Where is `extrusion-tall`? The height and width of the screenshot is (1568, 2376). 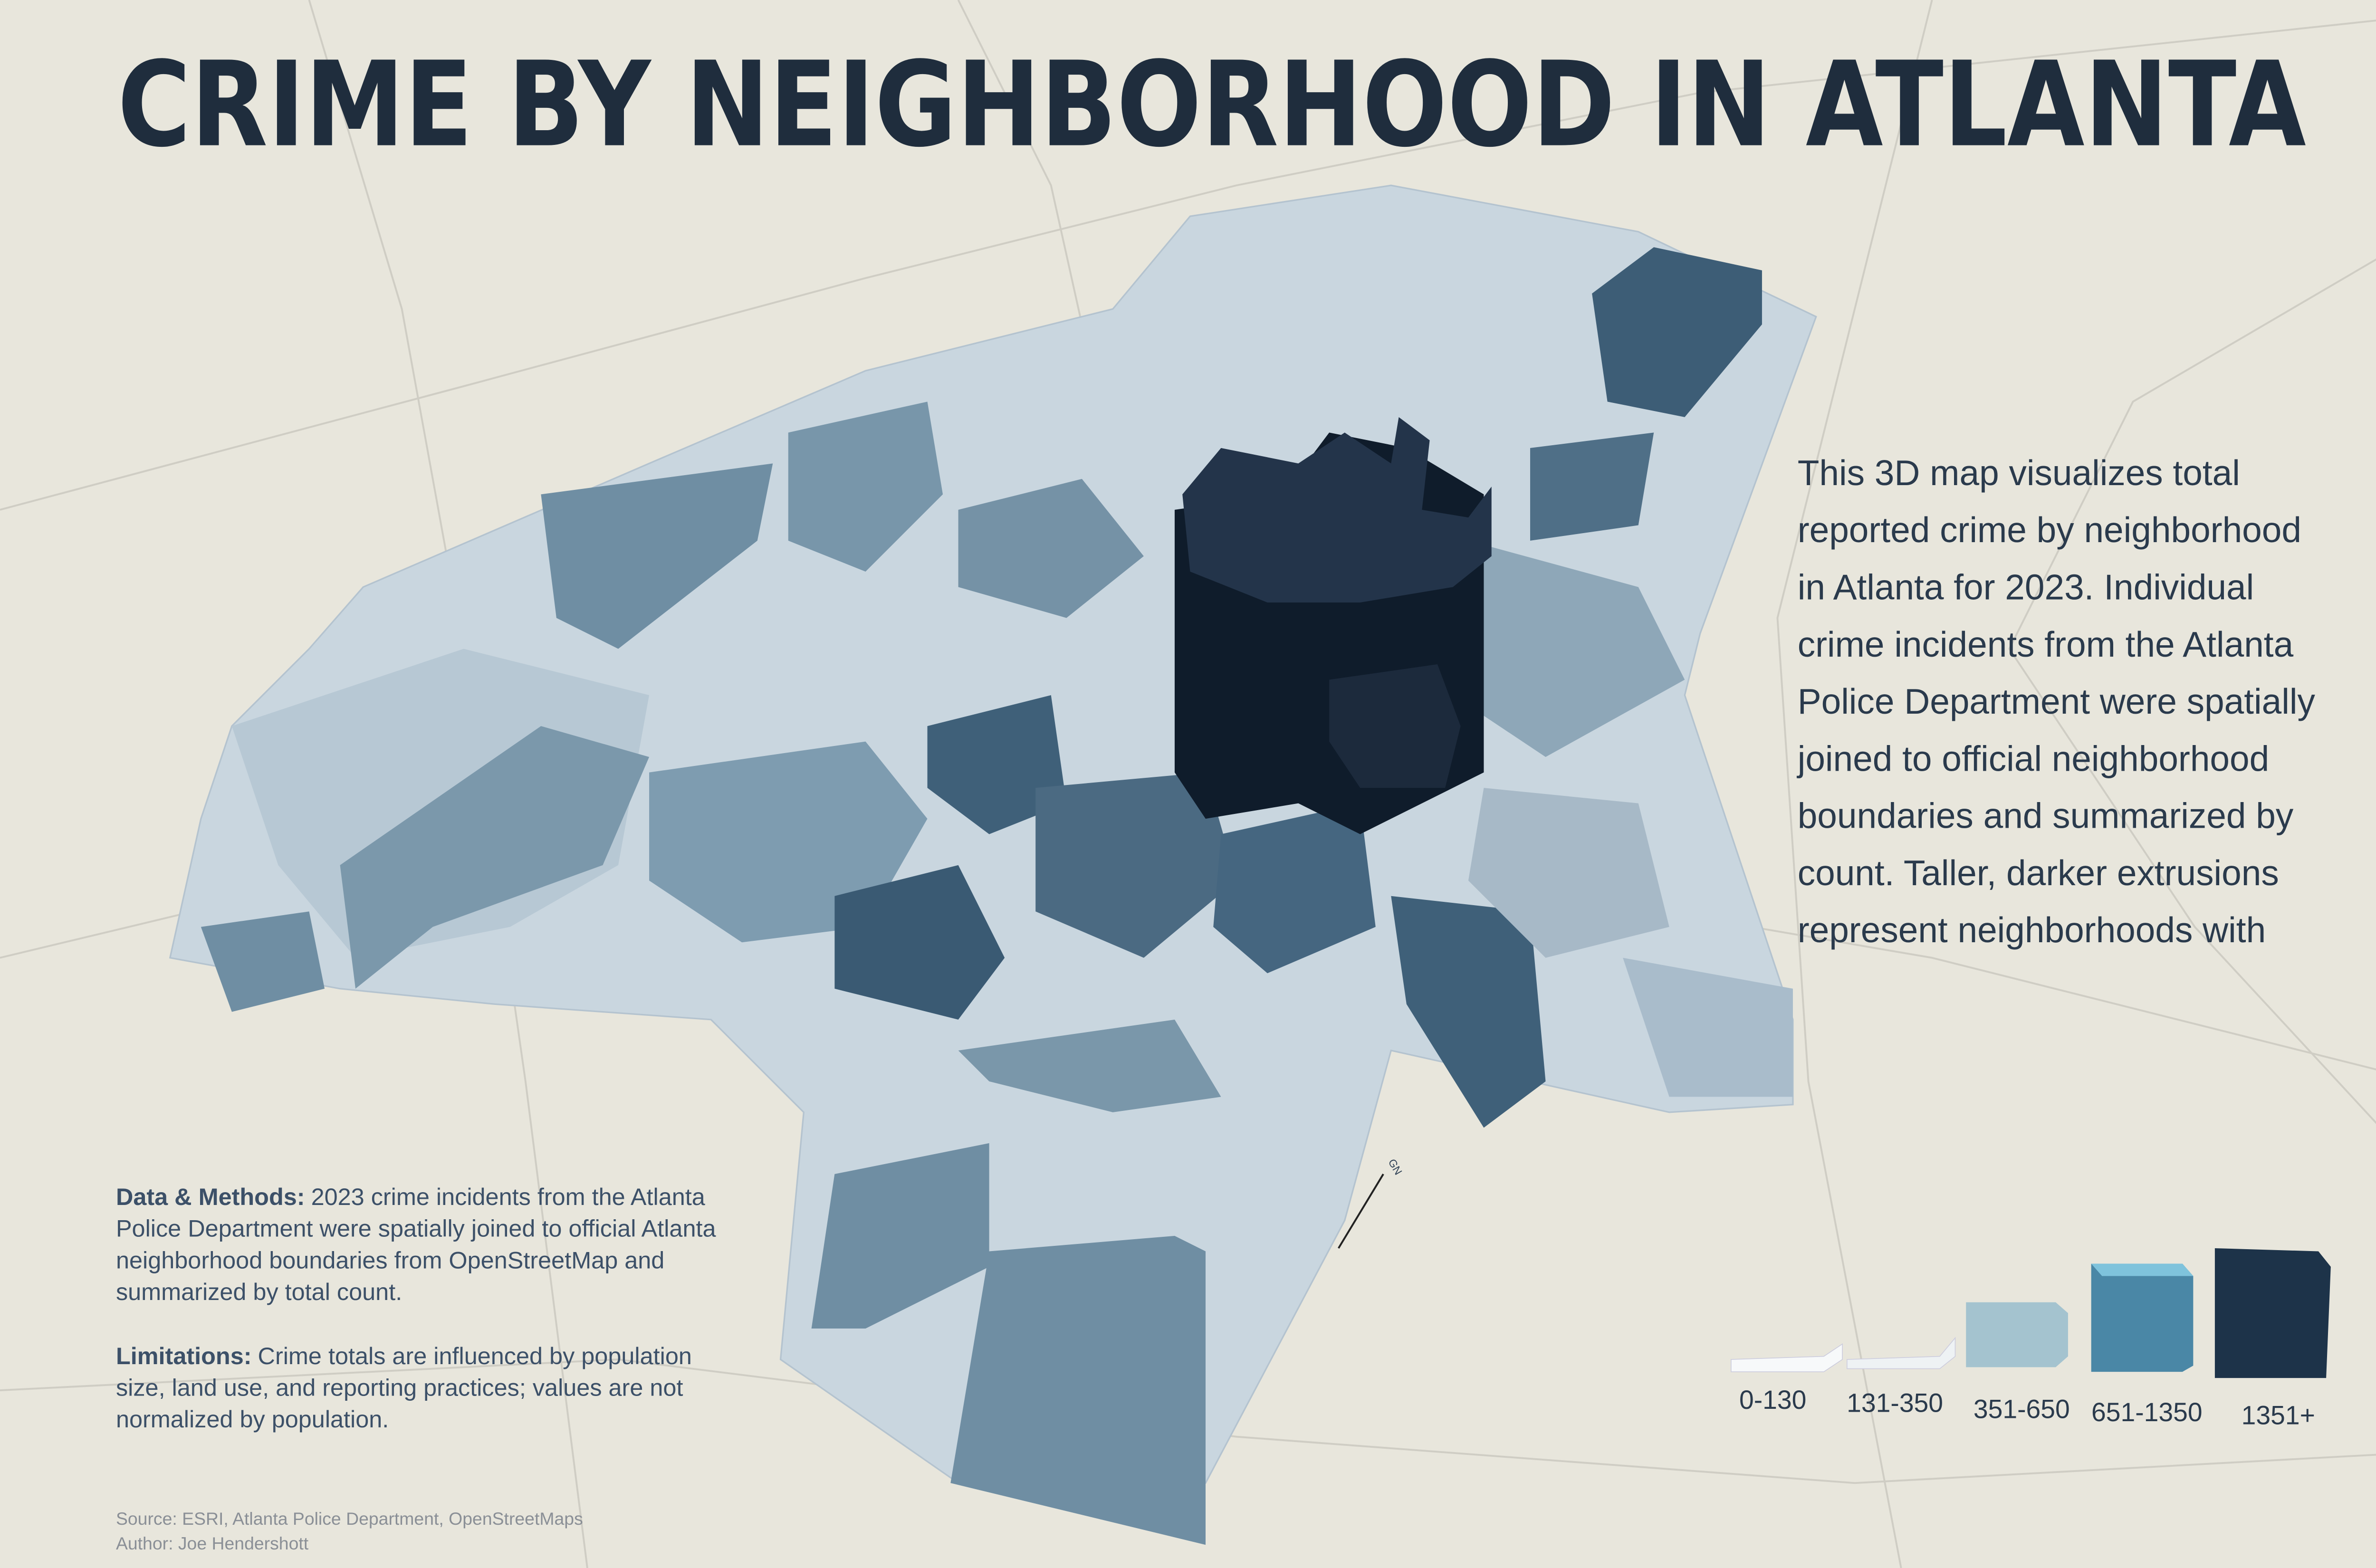
extrusion-tall is located at coordinates (1395, 726).